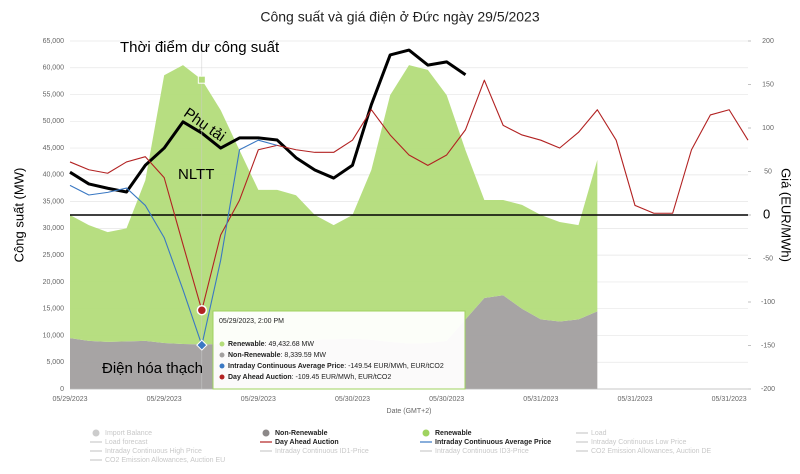 The image size is (800, 474). I want to click on legend-item: Renewable, so click(447, 433).